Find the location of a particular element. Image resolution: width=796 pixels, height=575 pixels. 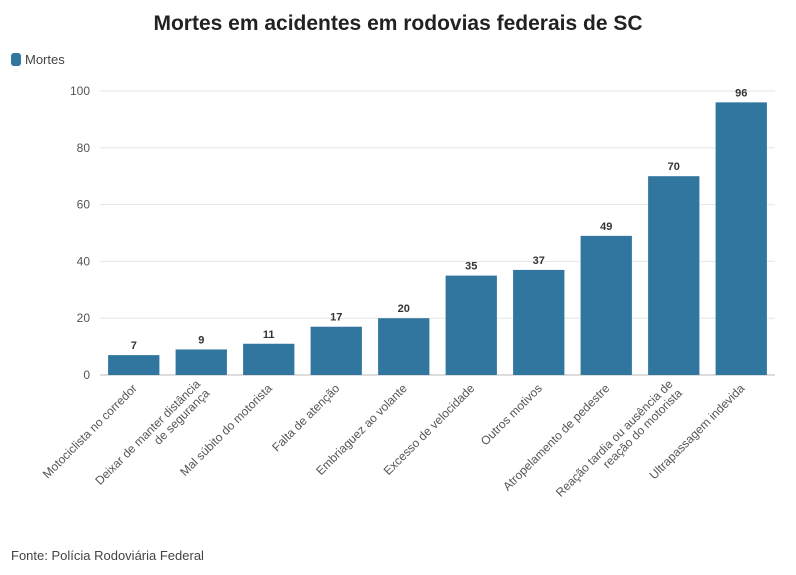

data-label: 7 is located at coordinates (134, 346).